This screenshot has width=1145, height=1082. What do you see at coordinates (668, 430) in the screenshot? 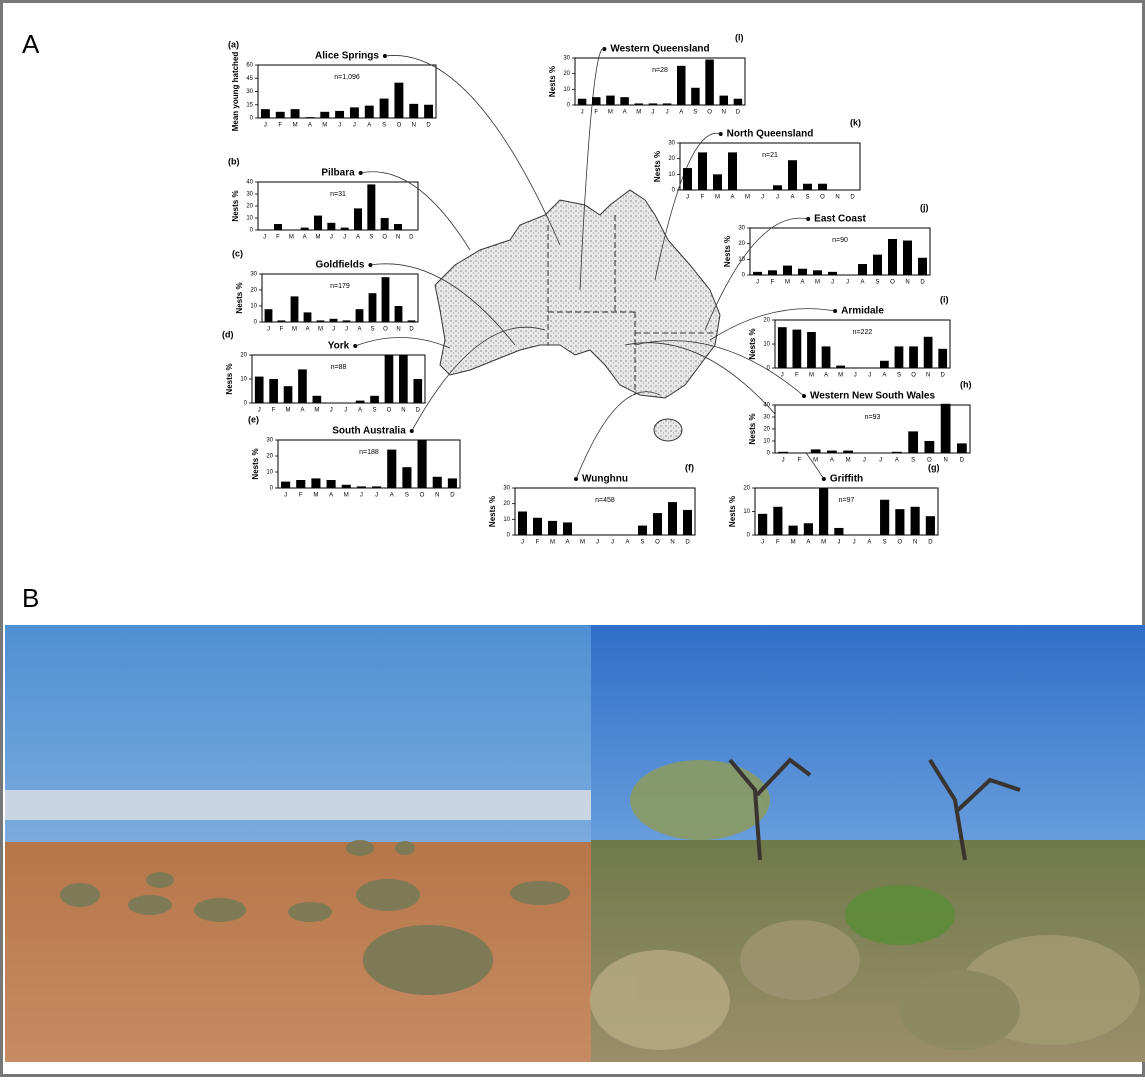
I see `tasmania` at bounding box center [668, 430].